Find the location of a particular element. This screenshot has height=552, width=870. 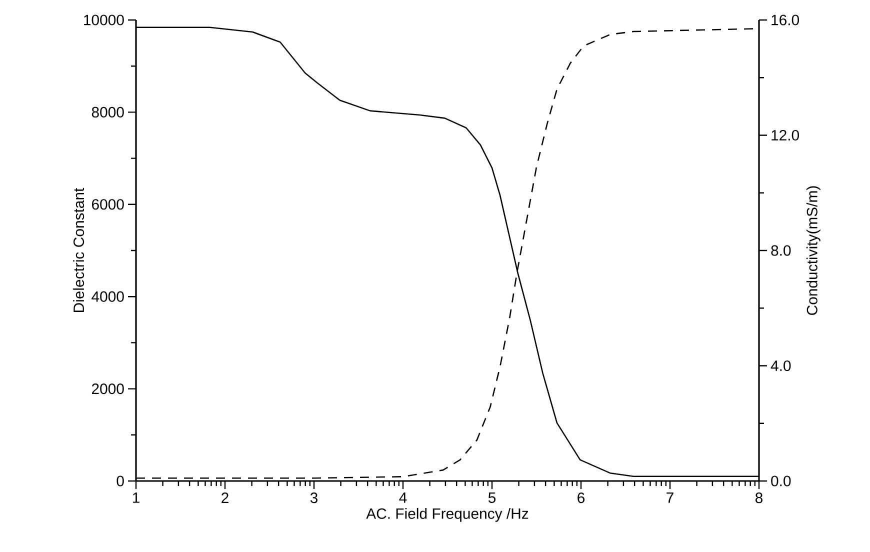

x-tick-label: 1 is located at coordinates (136, 497).